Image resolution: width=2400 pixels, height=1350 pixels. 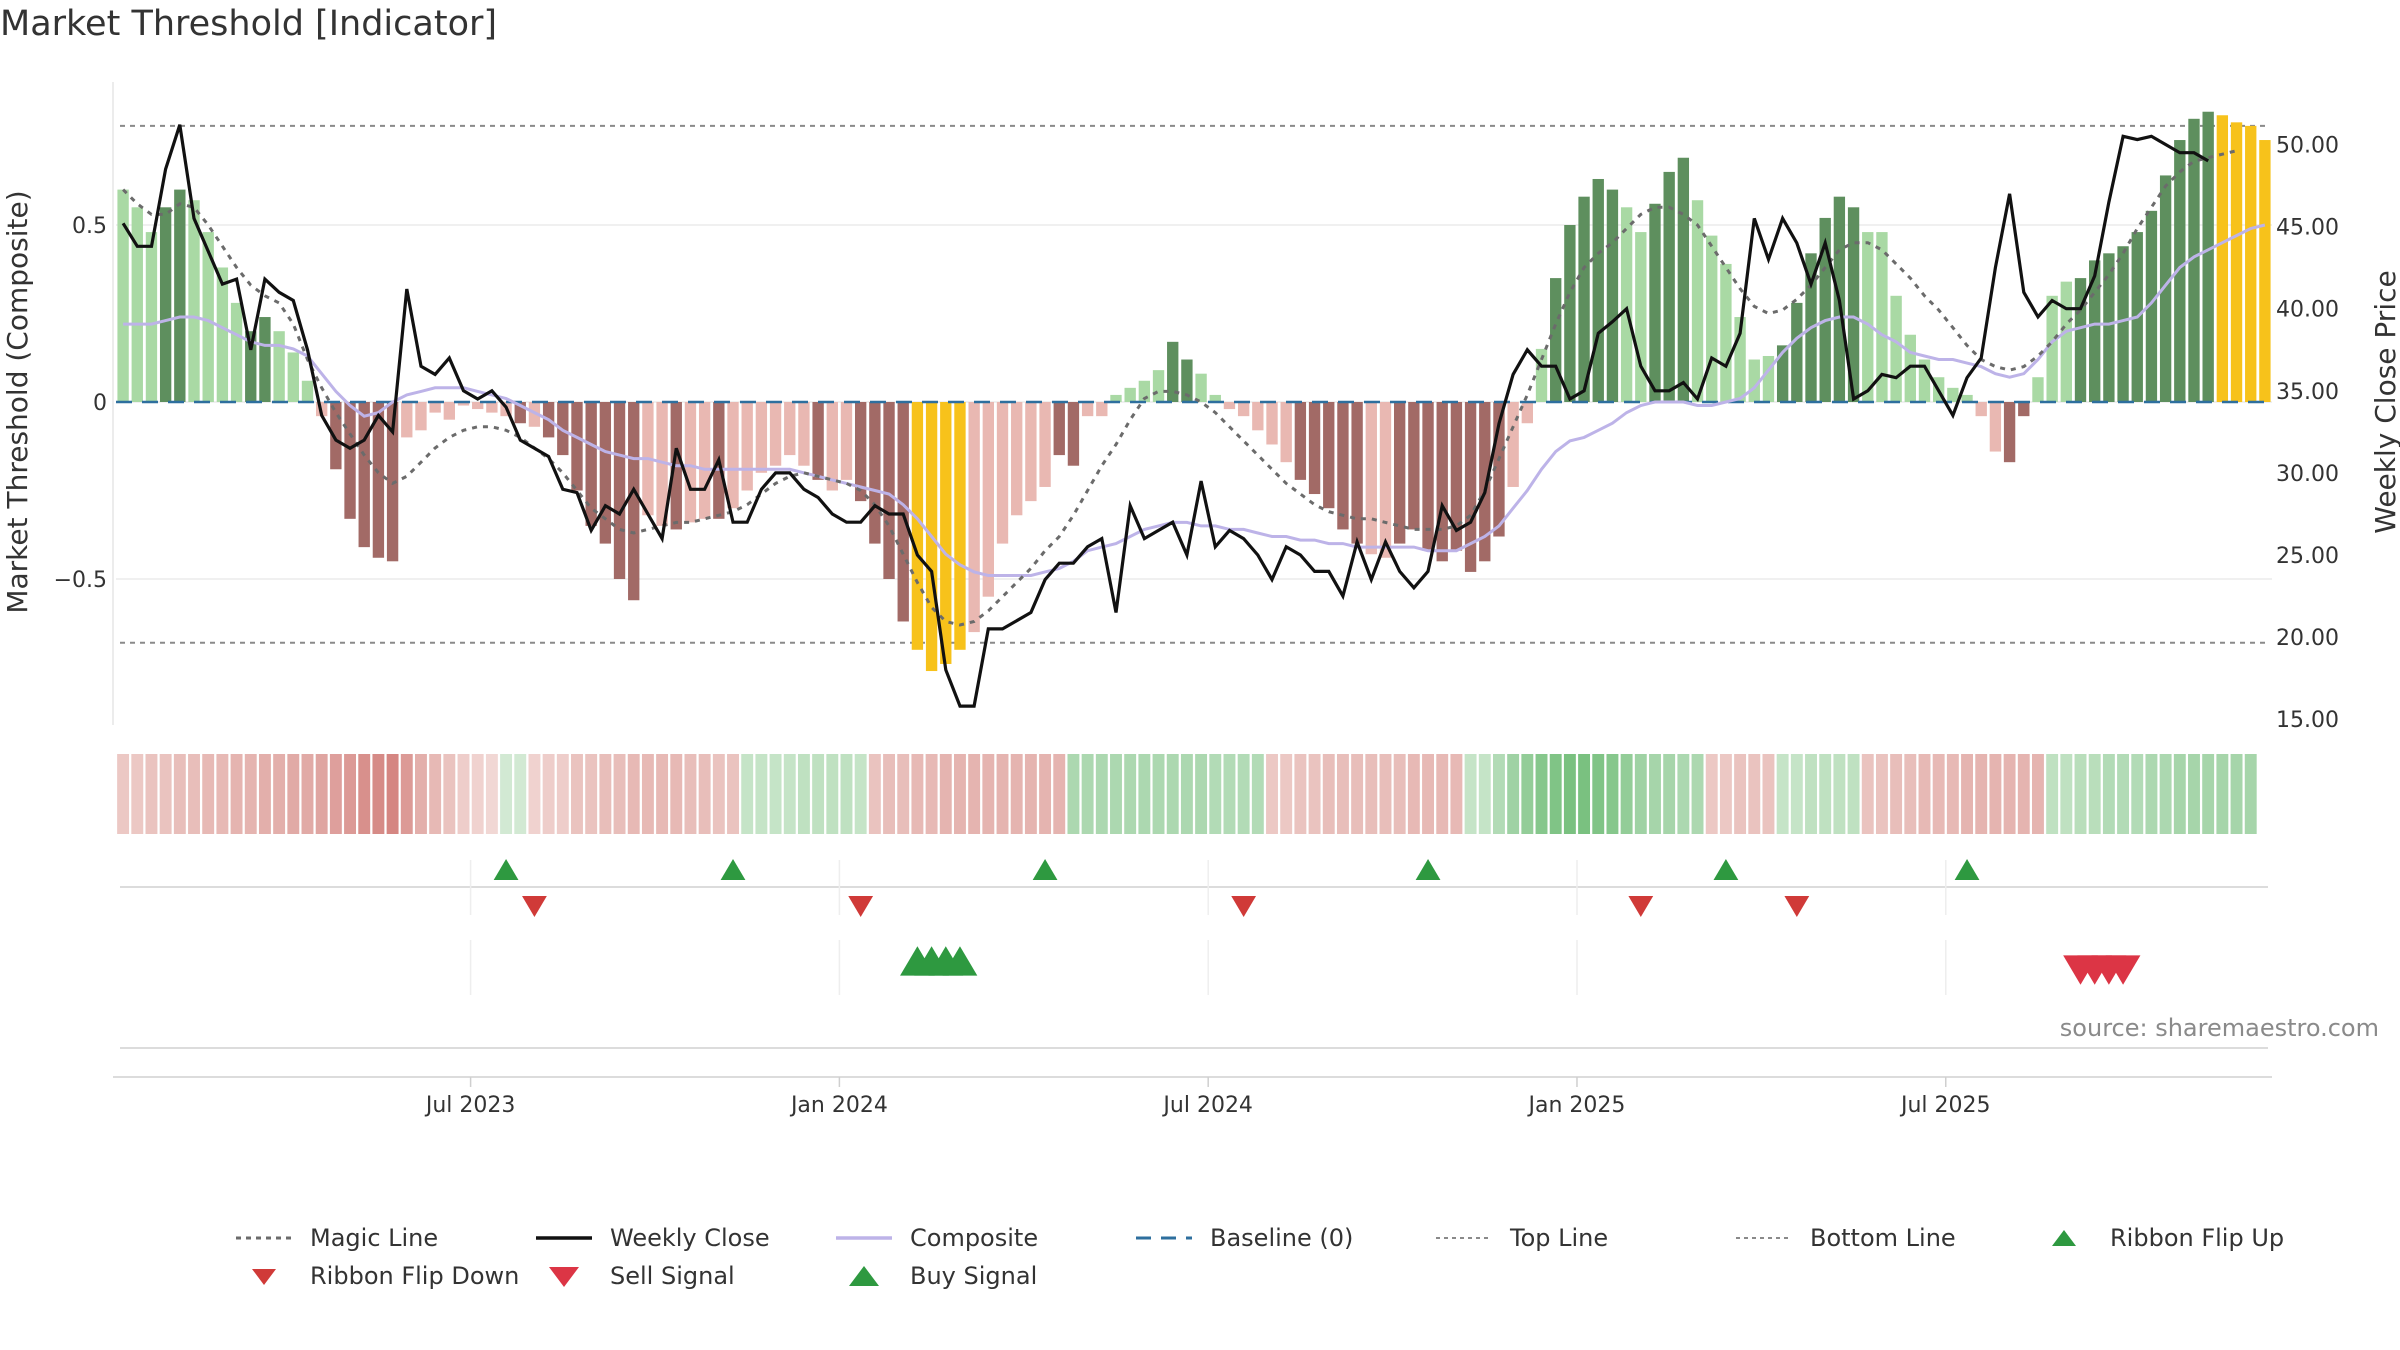 What do you see at coordinates (89, 226) in the screenshot?
I see `y-tick-label: 0.5` at bounding box center [89, 226].